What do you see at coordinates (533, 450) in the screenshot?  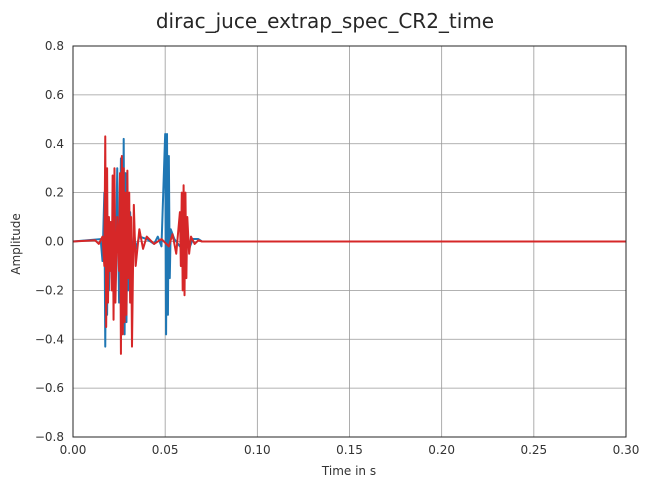 I see `x-tick-label: 0.25` at bounding box center [533, 450].